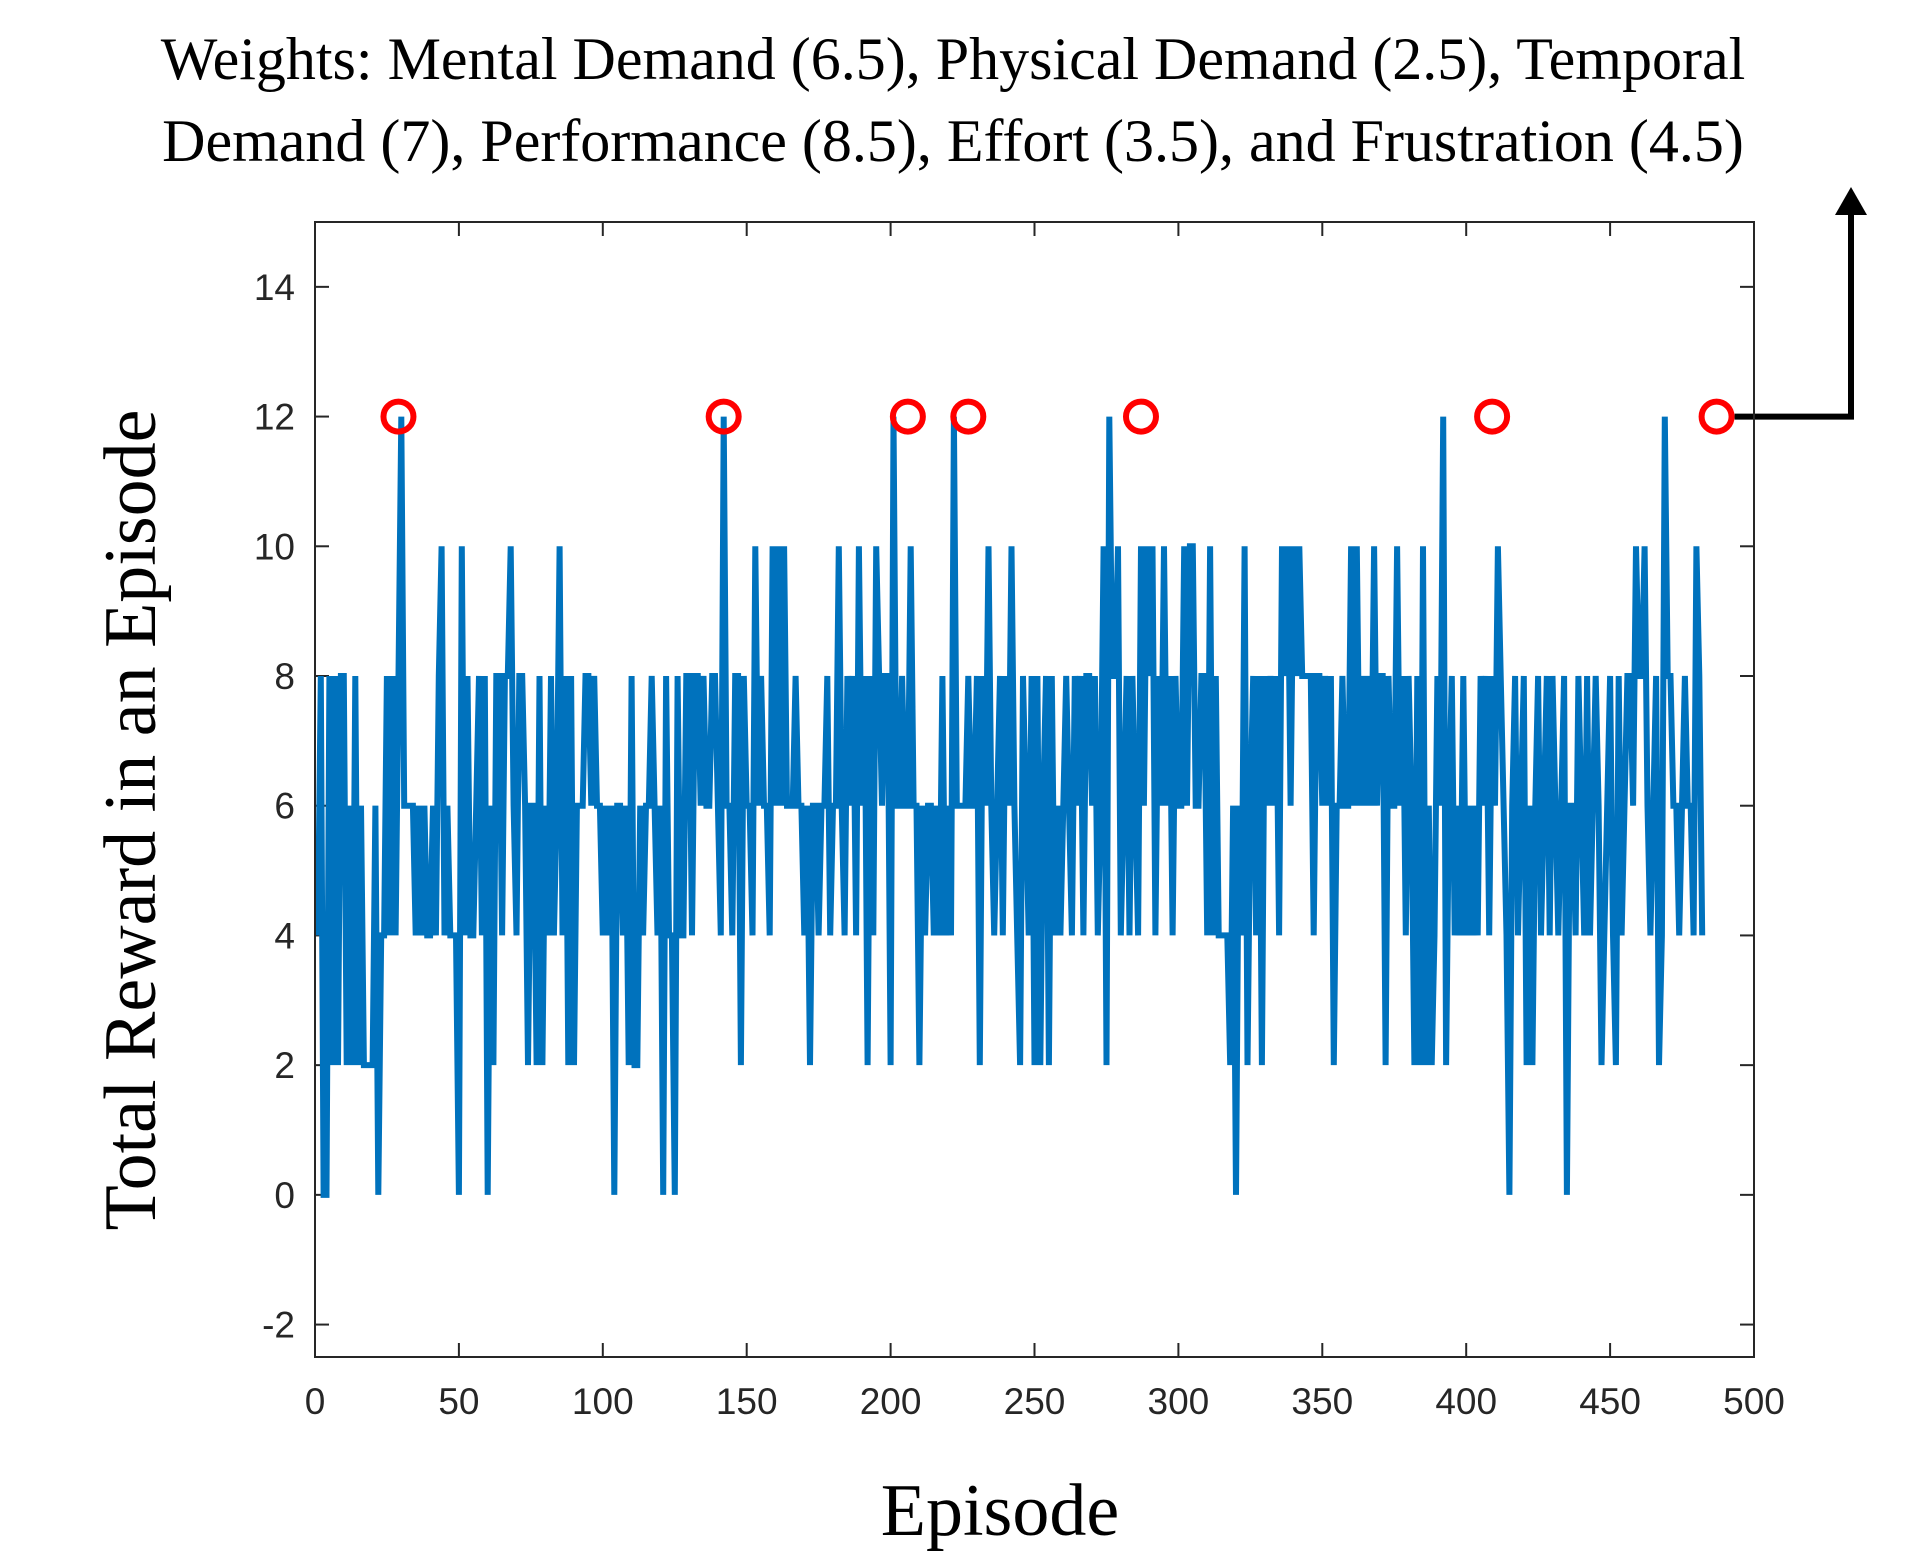 The width and height of the screenshot is (1906, 1562). Describe the element at coordinates (1179, 1401) in the screenshot. I see `x-tick-label: 300` at that location.